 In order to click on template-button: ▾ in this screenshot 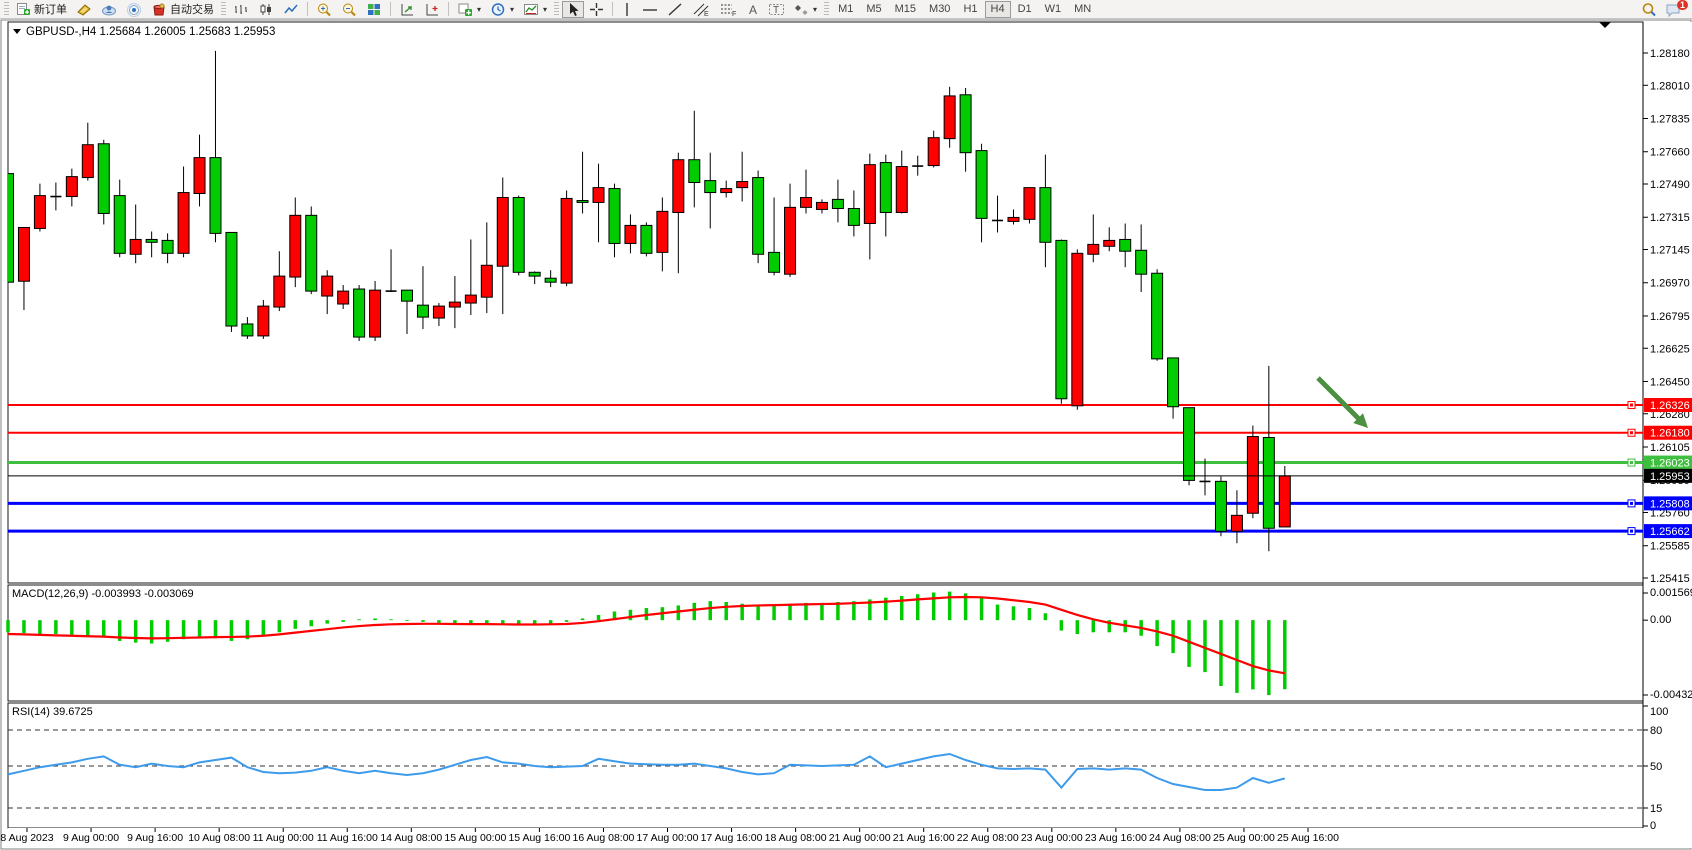, I will do `click(535, 9)`.